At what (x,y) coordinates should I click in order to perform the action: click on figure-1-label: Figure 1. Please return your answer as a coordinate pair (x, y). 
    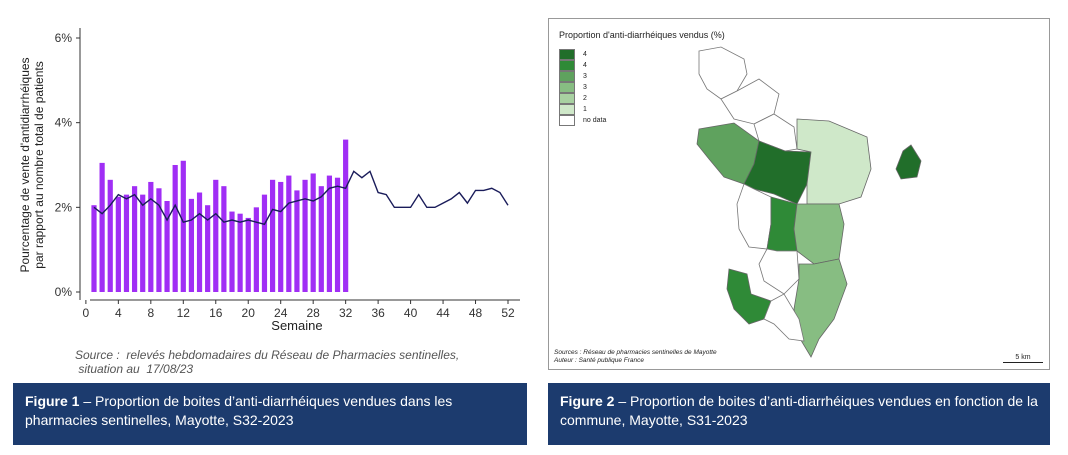
    Looking at the image, I should click on (52, 401).